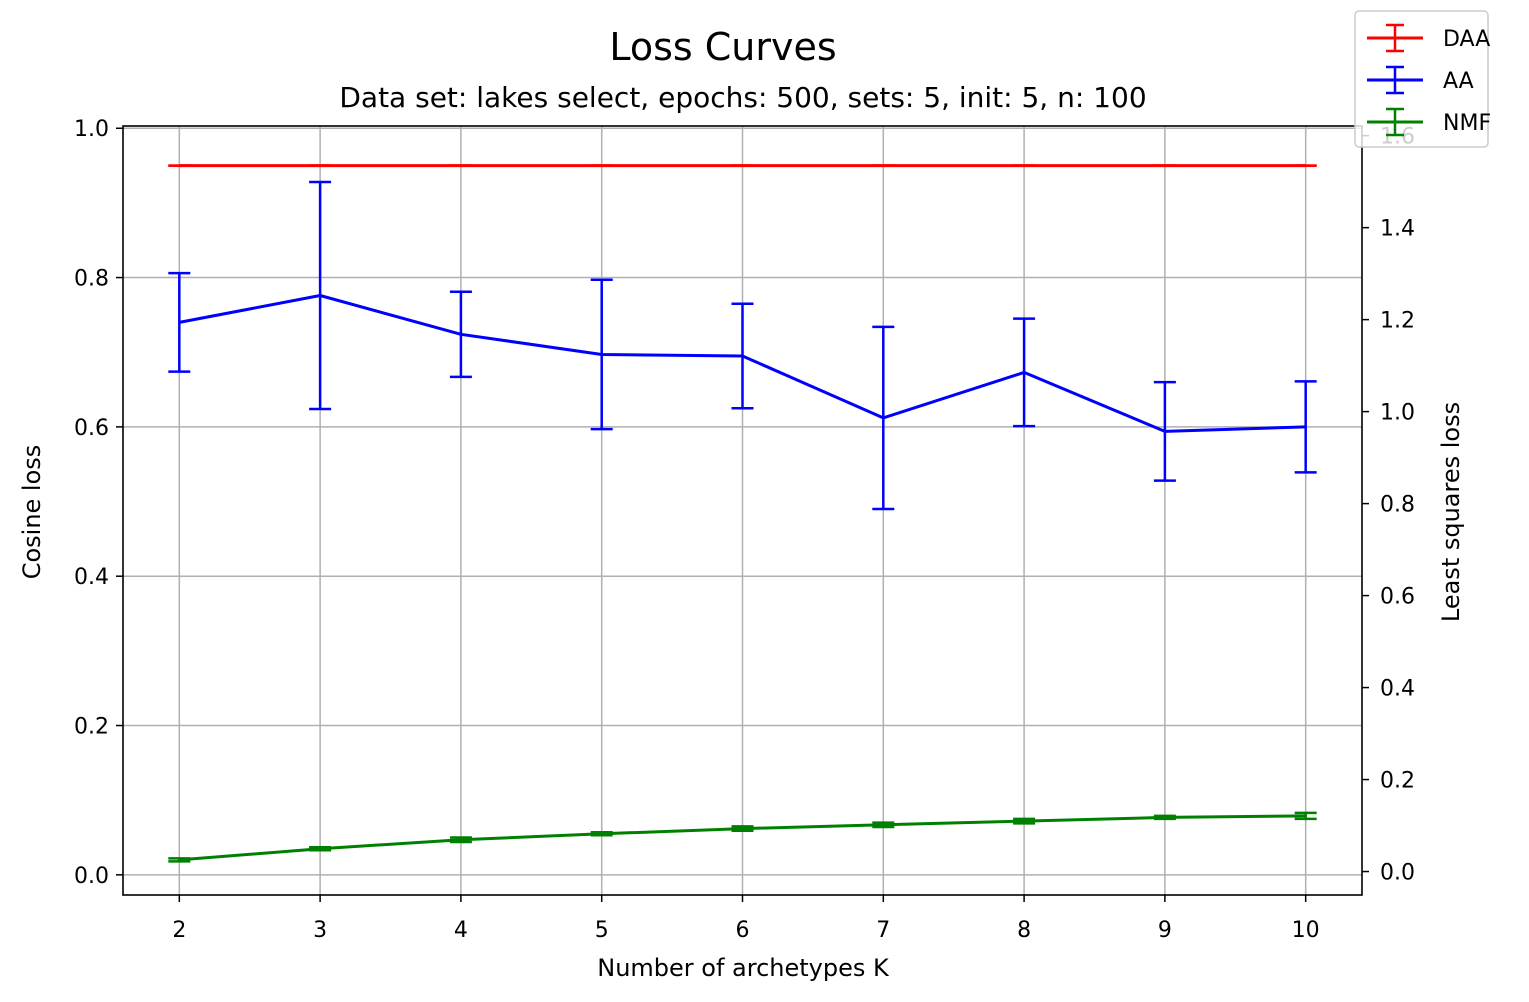  Describe the element at coordinates (602, 930) in the screenshot. I see `x-tick-label: 5` at that location.